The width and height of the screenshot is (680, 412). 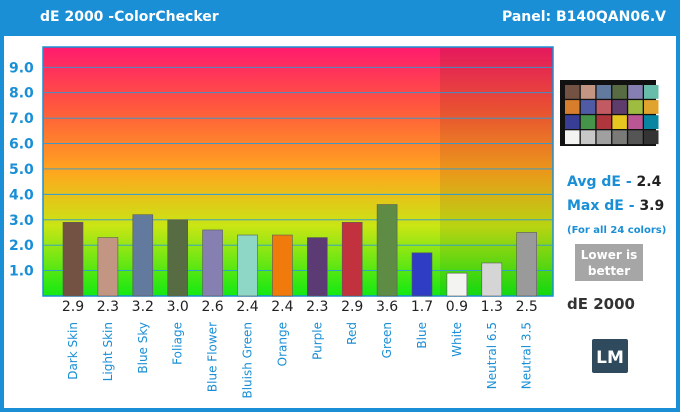 I want to click on value-label: 3.2, so click(x=143, y=307).